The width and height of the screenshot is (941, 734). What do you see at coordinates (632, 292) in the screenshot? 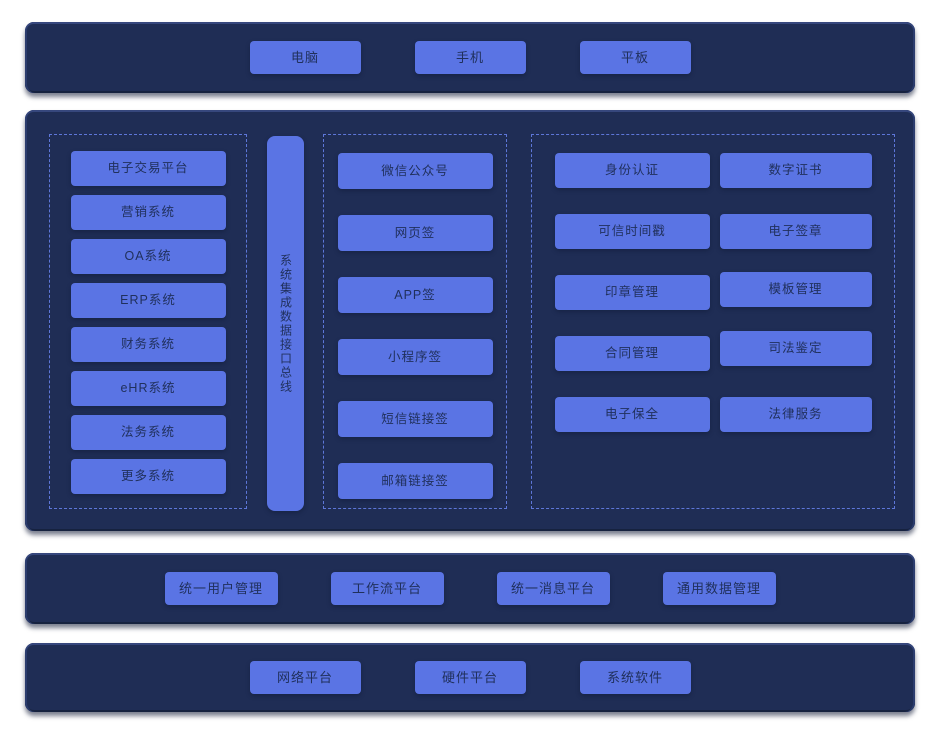
I see `node-seal-management: 印章管理` at bounding box center [632, 292].